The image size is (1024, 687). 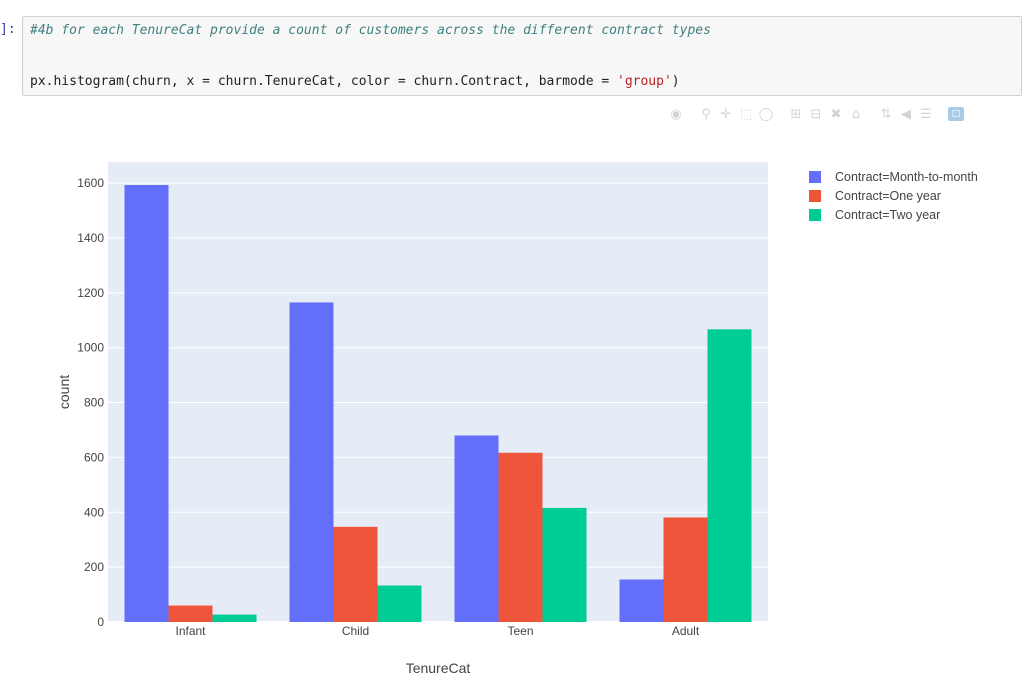 What do you see at coordinates (766, 114) in the screenshot?
I see `lasso-select-icon: ◯` at bounding box center [766, 114].